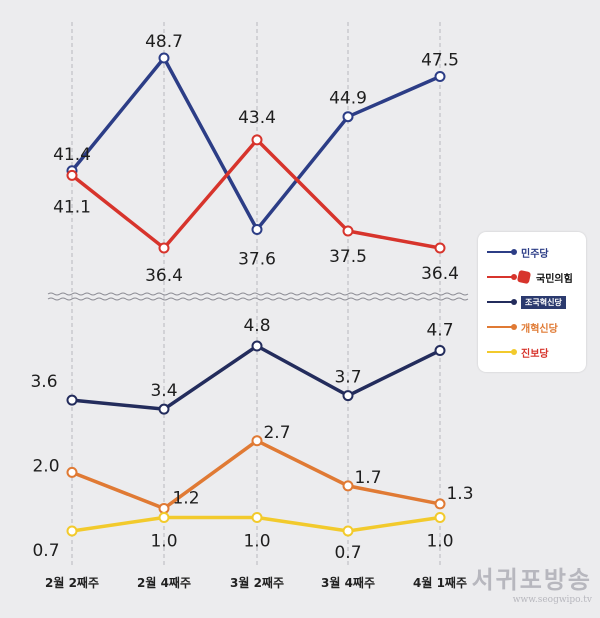 This screenshot has height=618, width=600. Describe the element at coordinates (257, 259) in the screenshot. I see `data-label-민주당-2: 37.6` at that location.